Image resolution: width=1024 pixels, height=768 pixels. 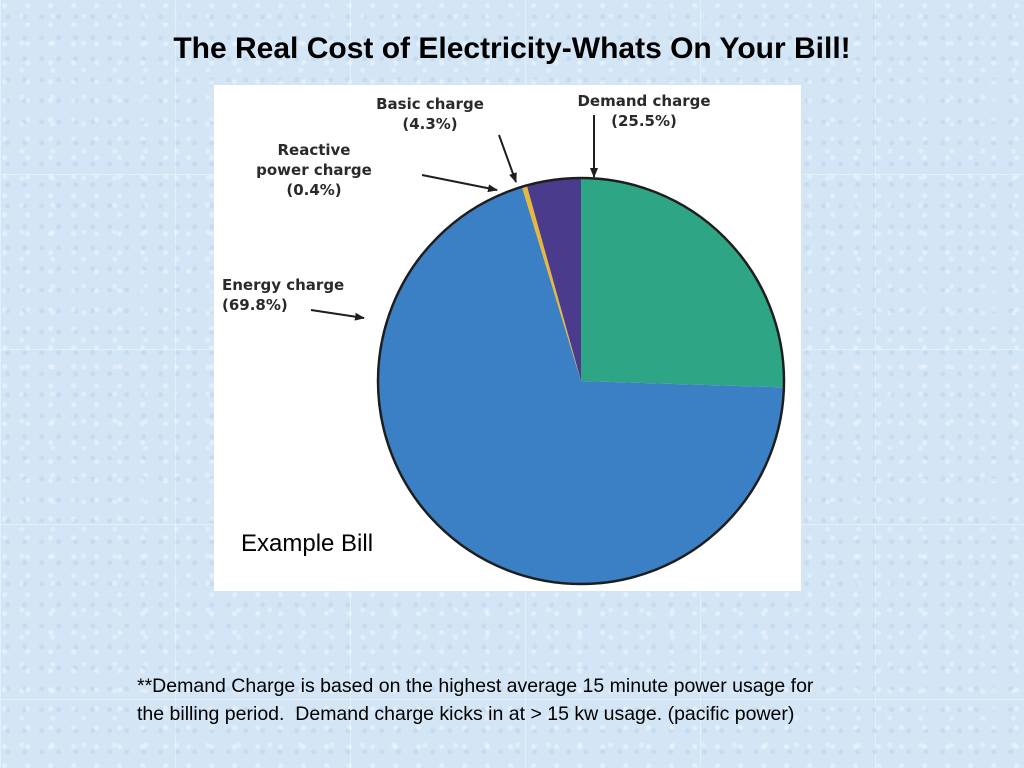 I want to click on pie-slice-reactive-power-charge, so click(x=551, y=283).